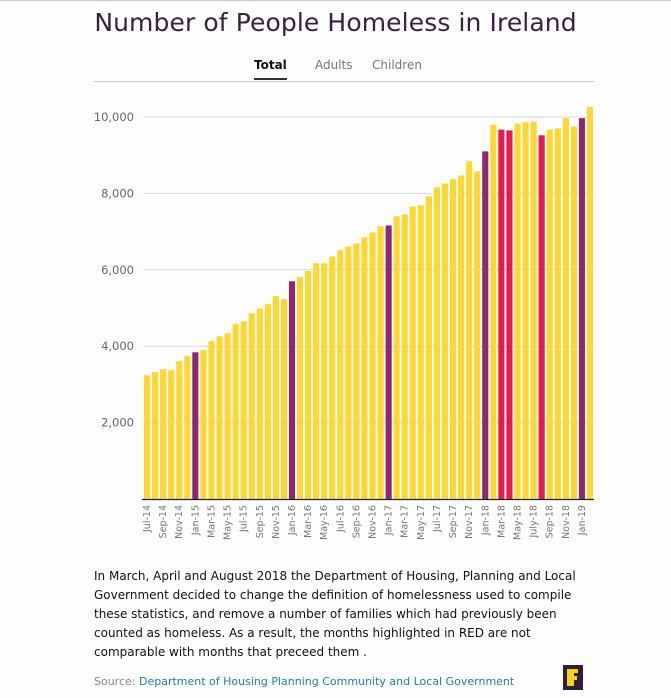  I want to click on x-tick-label: Jul-16, so click(340, 519).